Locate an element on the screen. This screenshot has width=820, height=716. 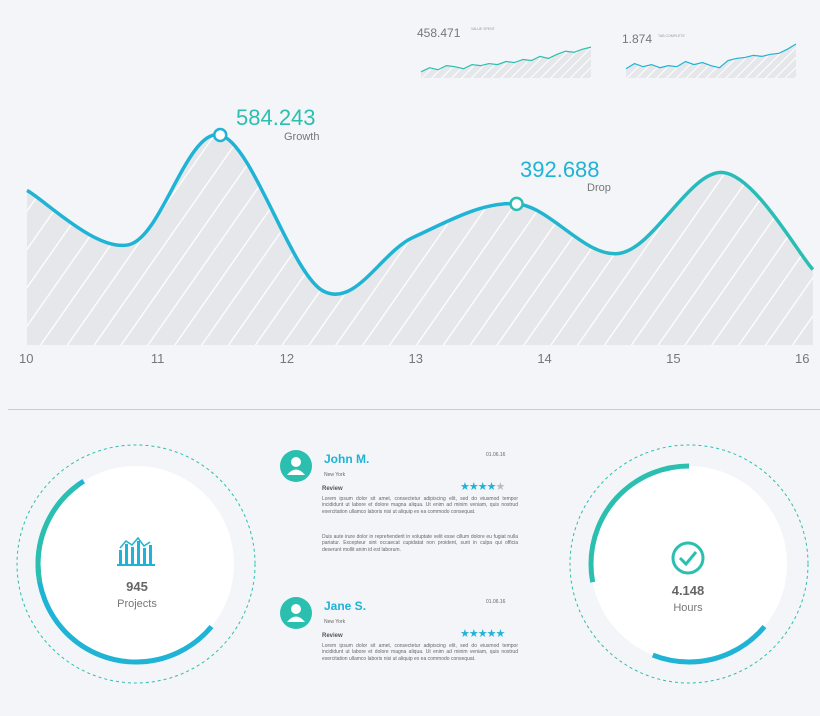
ring-face is located at coordinates (689, 564).